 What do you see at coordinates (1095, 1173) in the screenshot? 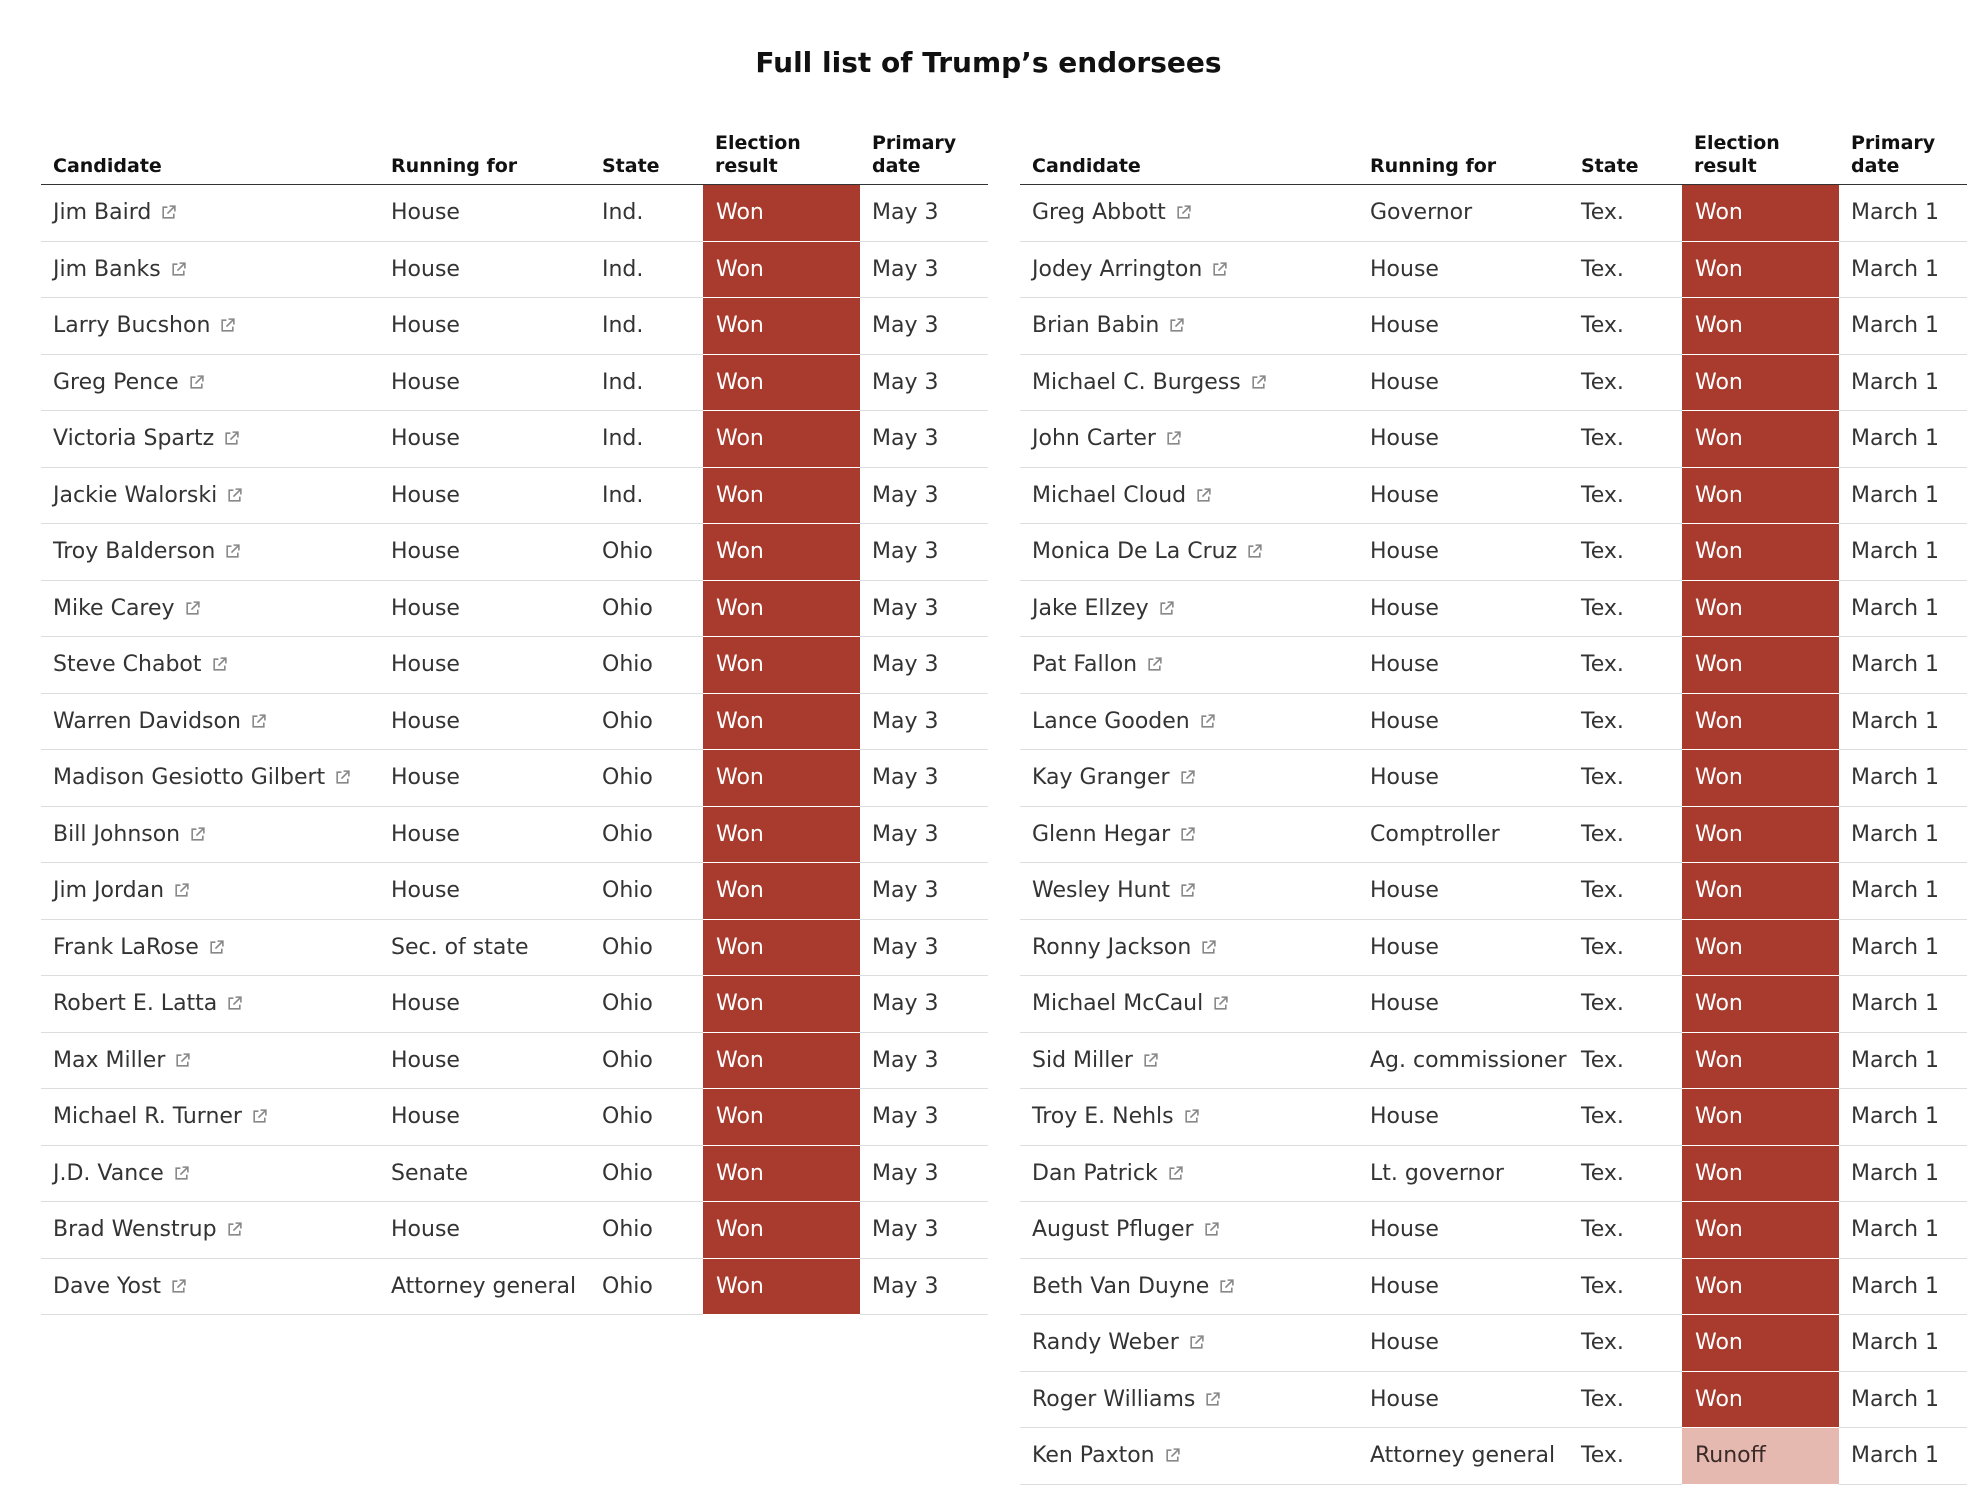
I see `candidate-name: Dan Patrick` at bounding box center [1095, 1173].